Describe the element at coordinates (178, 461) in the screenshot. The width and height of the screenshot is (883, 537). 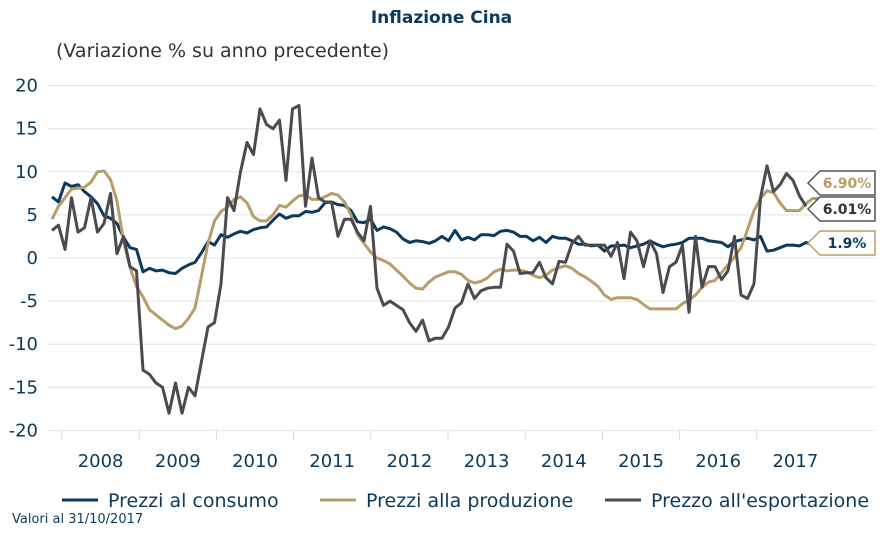
I see `x-tick-label: 2009` at that location.